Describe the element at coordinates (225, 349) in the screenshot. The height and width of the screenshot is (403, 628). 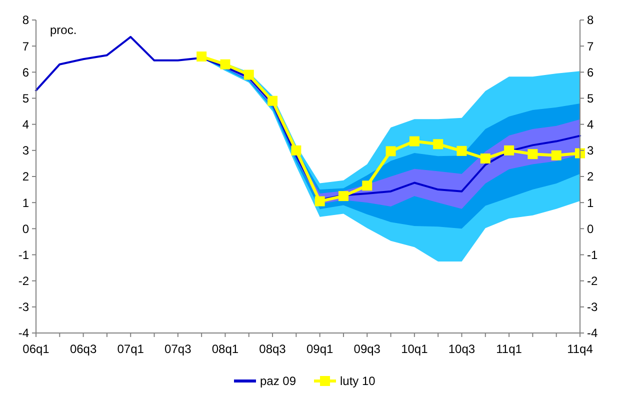
I see `x-tick-label: 08q1` at that location.